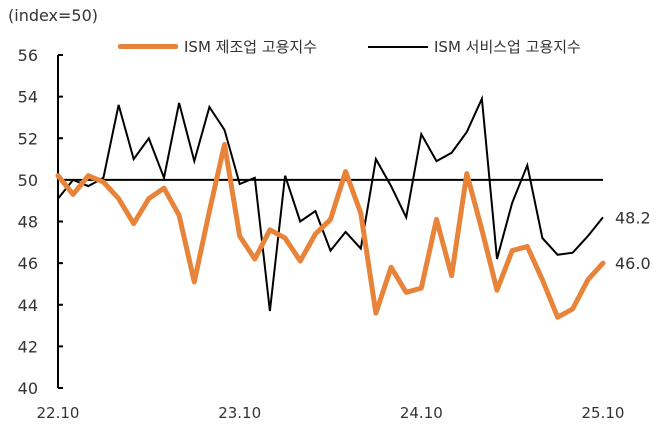  I want to click on end-label-services: 48.2, so click(633, 217).